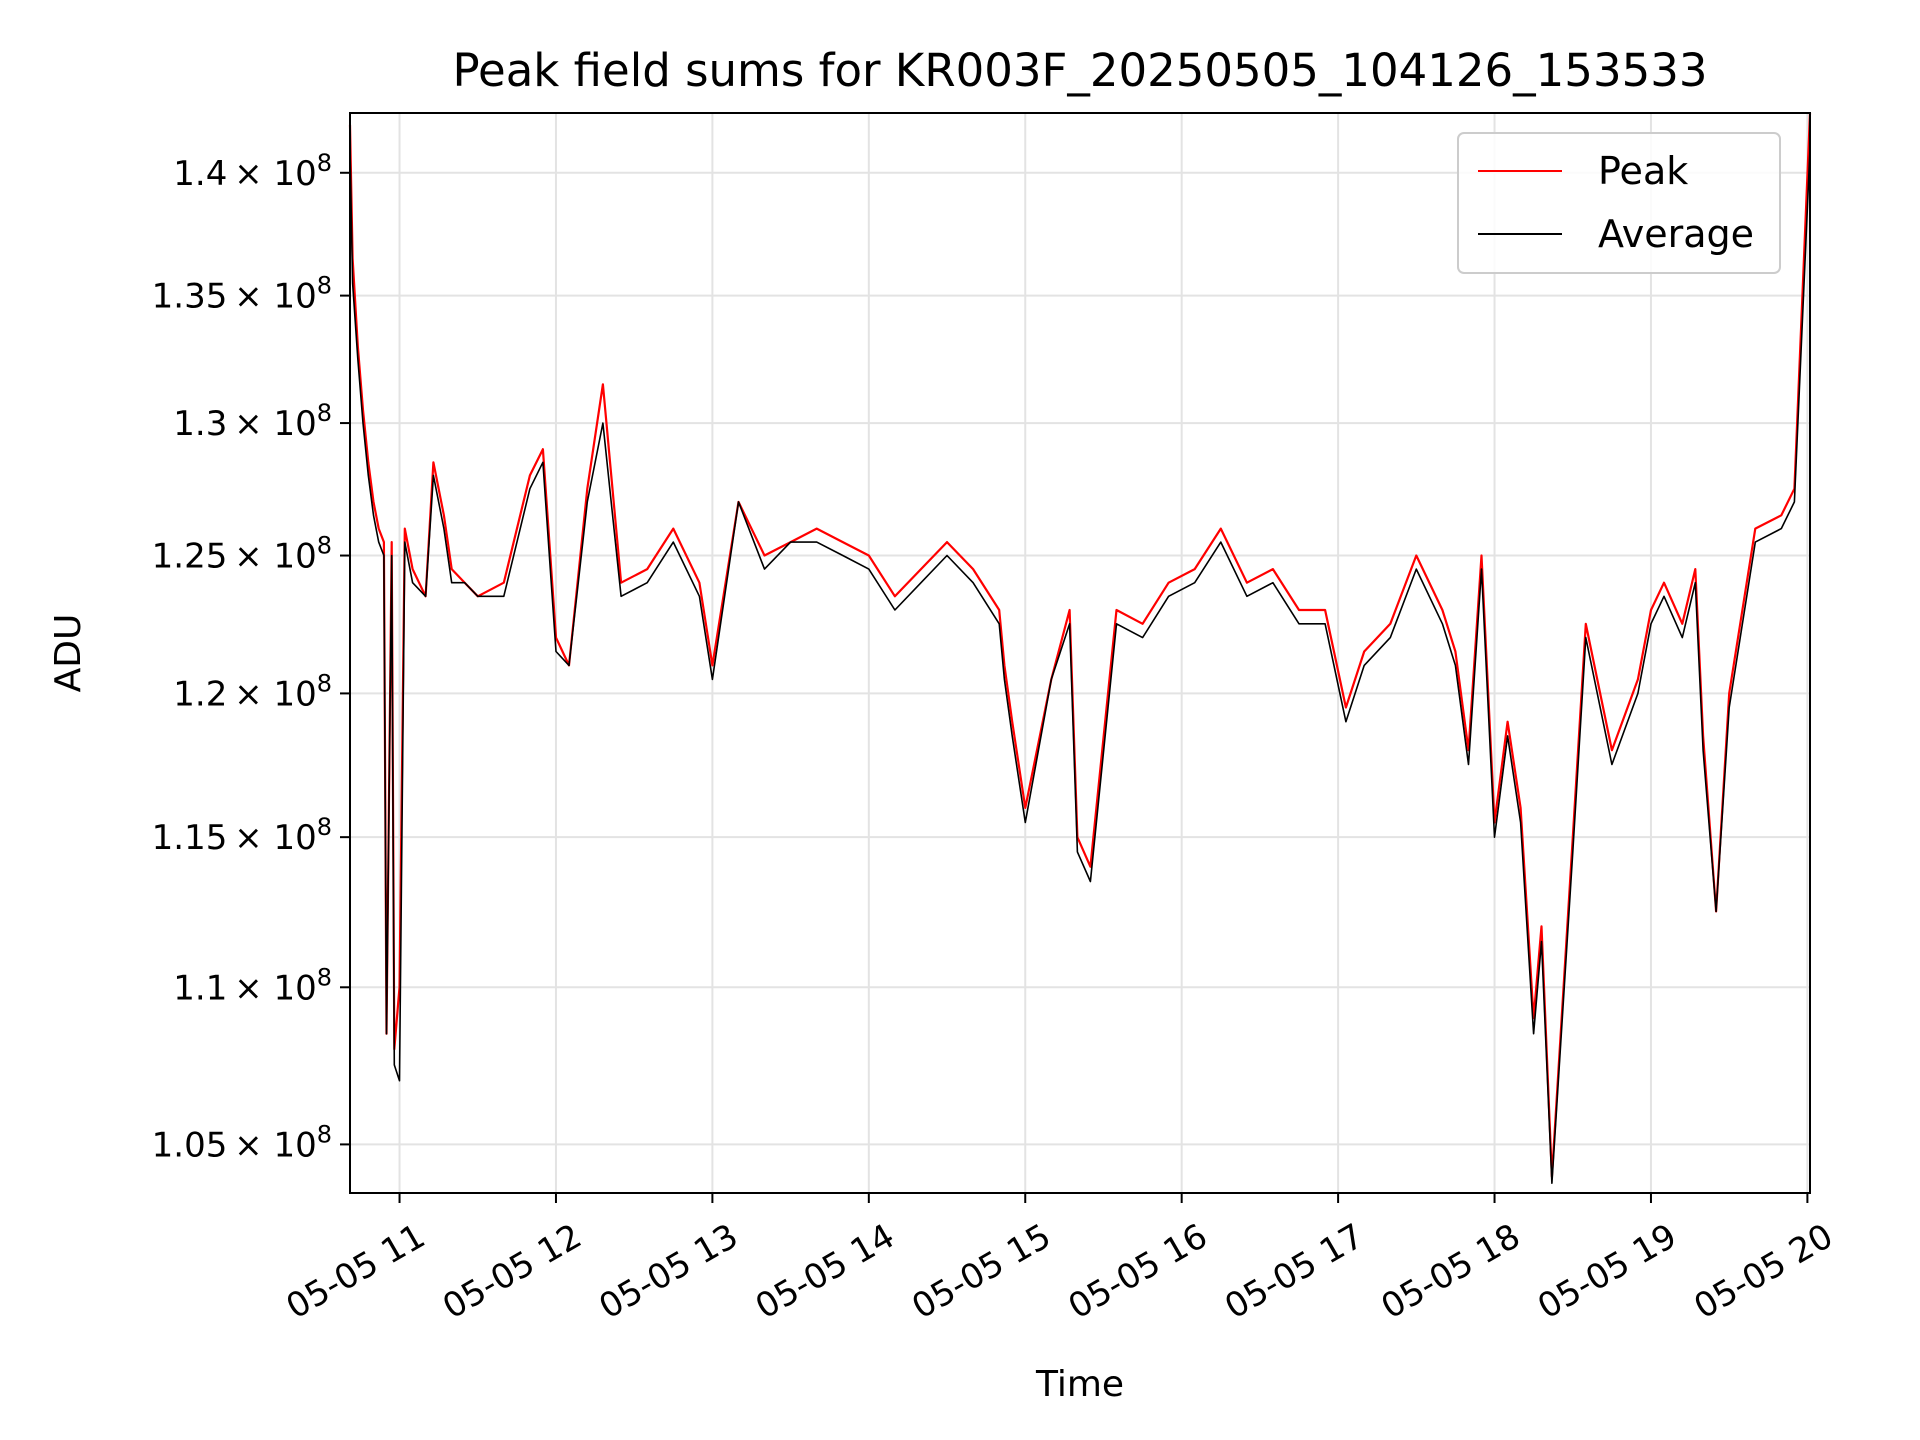 This screenshot has width=1920, height=1440. I want to click on y-tick-label: 1.3 × 108, so click(252, 421).